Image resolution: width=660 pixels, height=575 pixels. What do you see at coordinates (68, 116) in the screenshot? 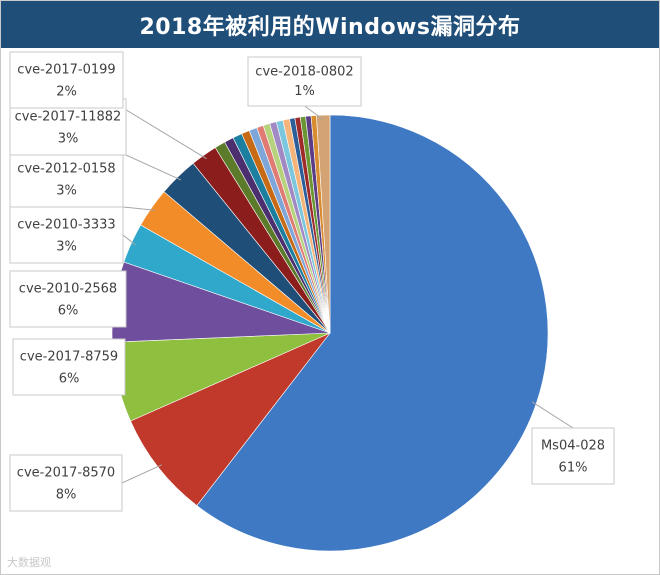
I see `slice-name-label: cve-2017-11882` at bounding box center [68, 116].